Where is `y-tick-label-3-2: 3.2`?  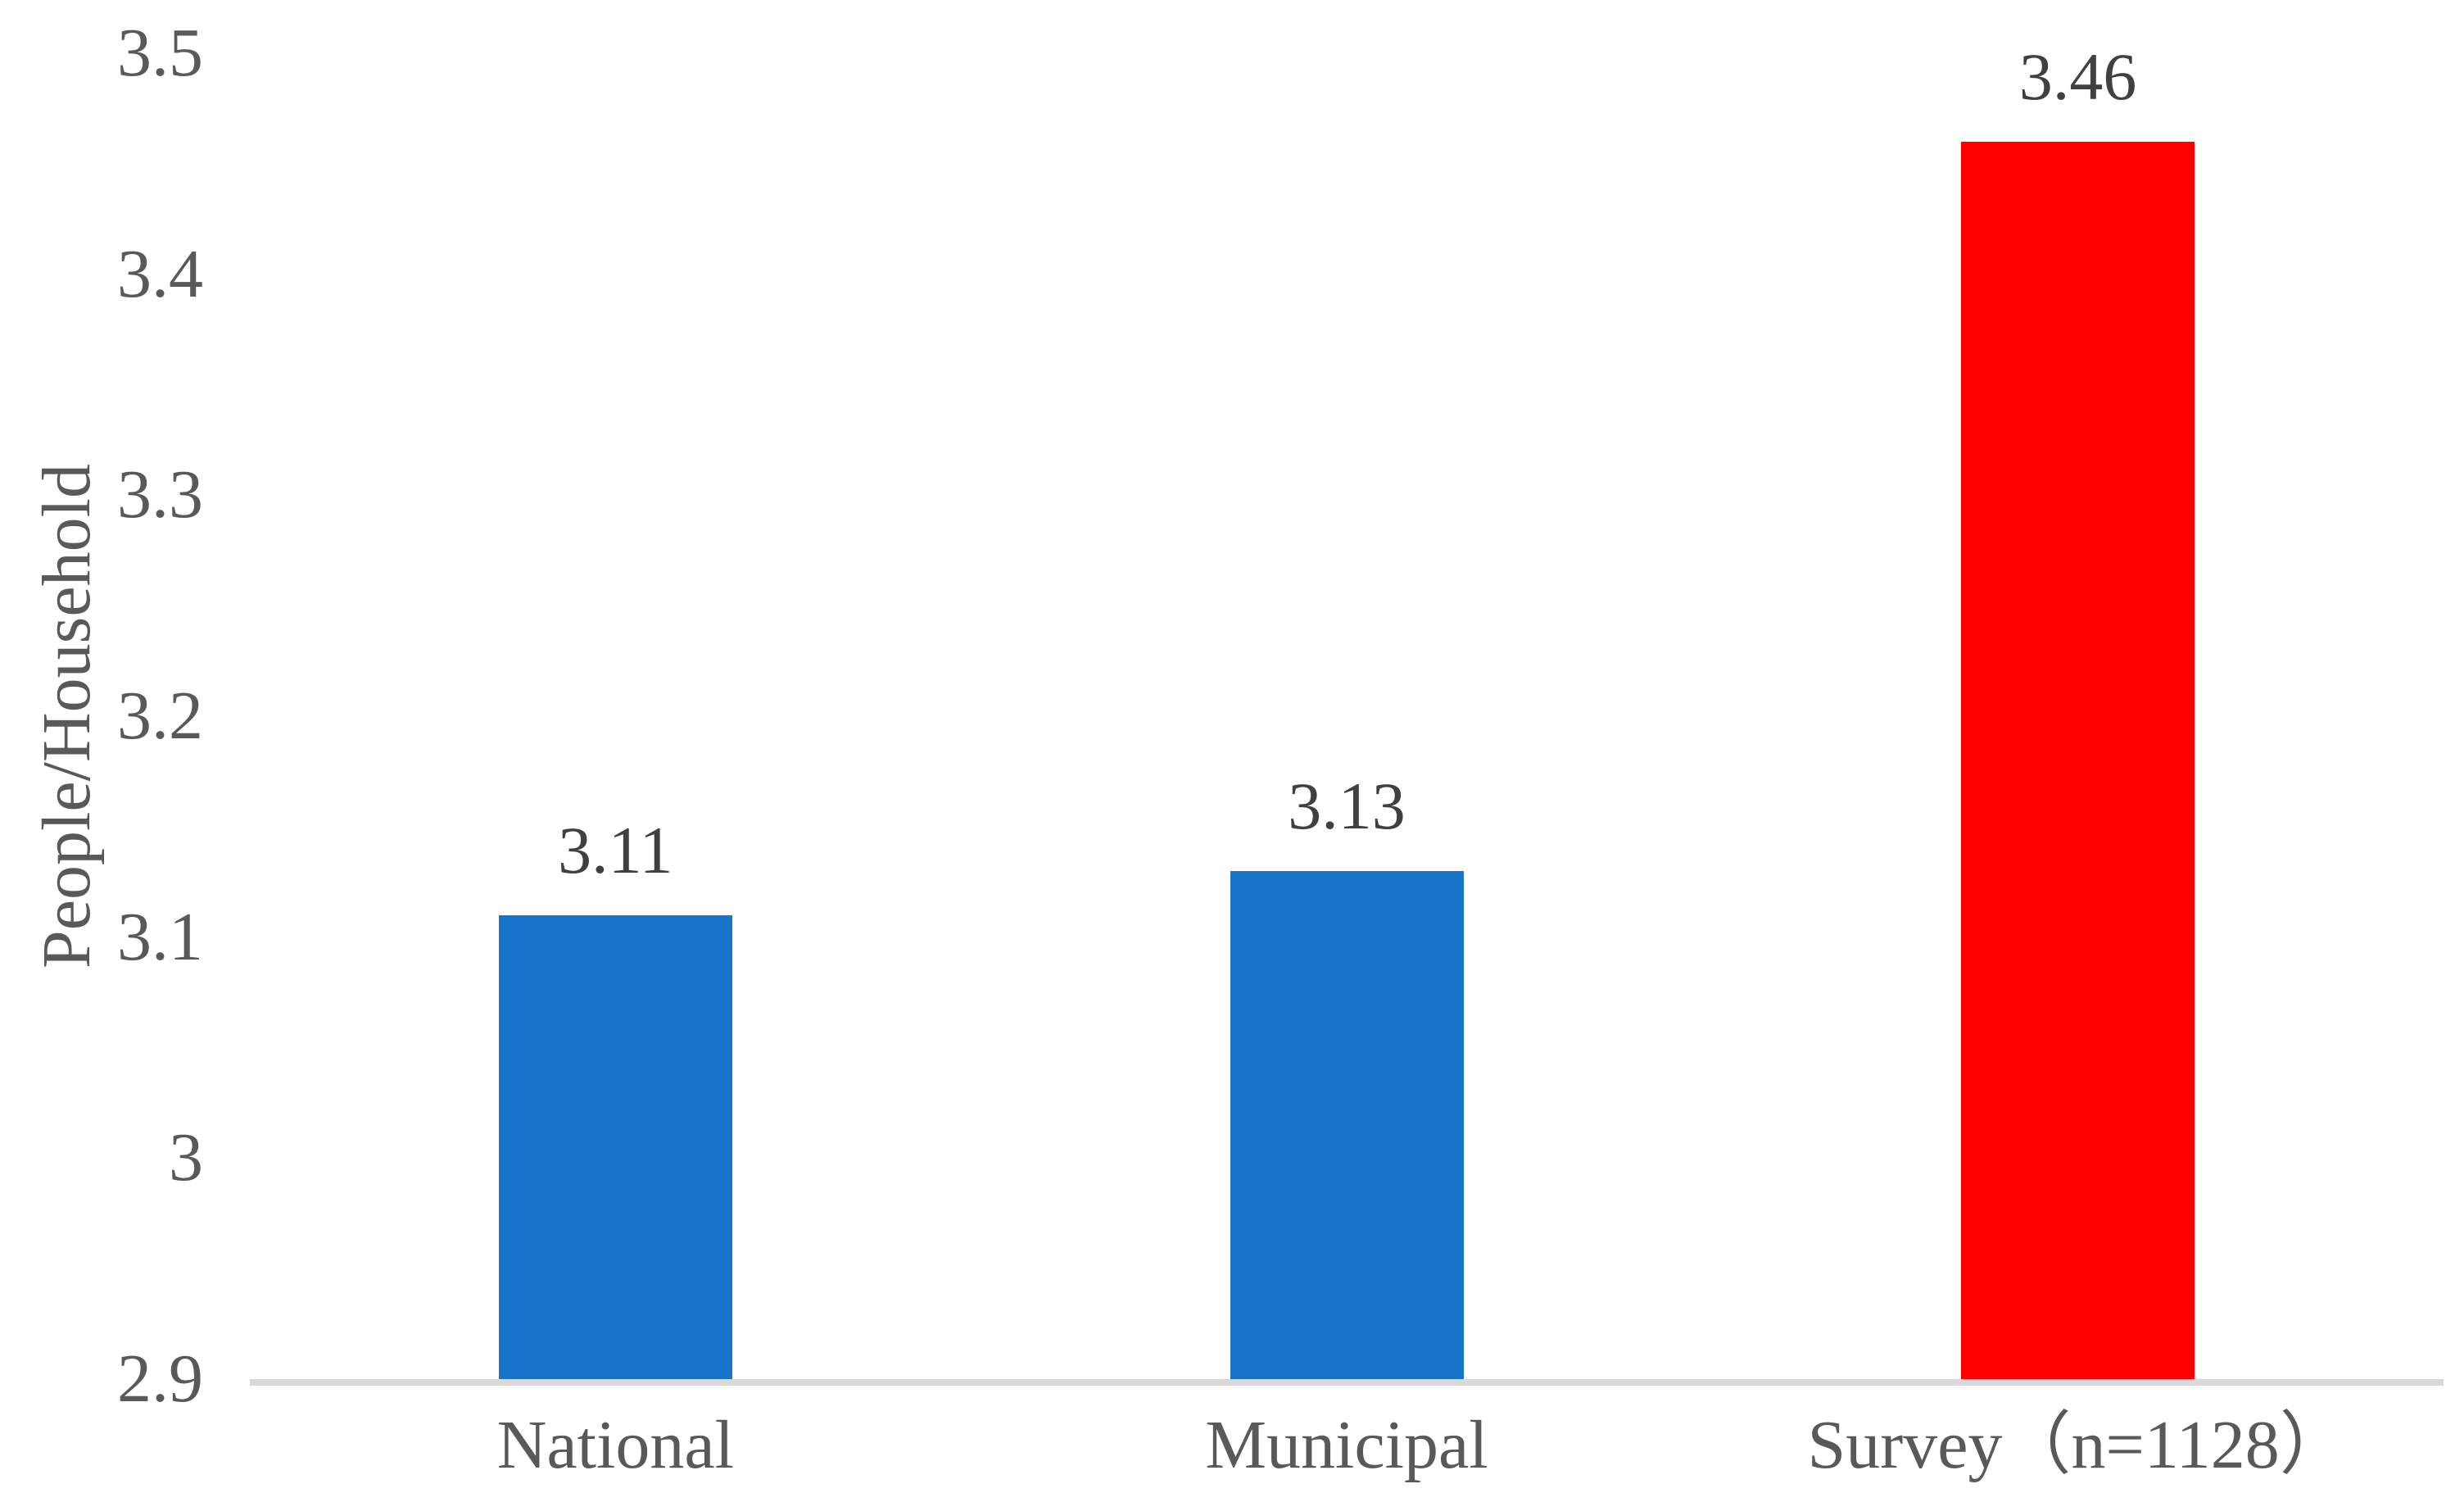 y-tick-label-3-2: 3.2 is located at coordinates (160, 716).